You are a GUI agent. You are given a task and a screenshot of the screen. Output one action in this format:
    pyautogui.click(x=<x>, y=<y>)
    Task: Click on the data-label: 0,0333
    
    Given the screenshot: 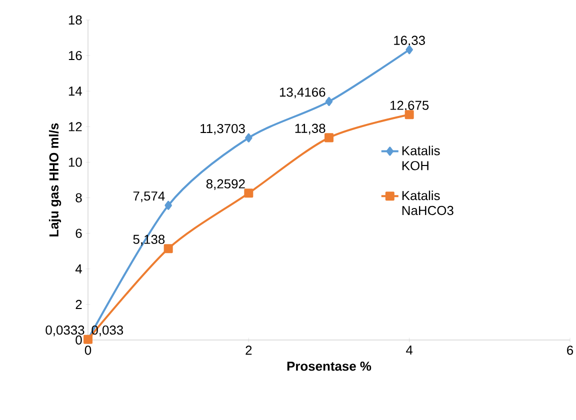 What is the action you would take?
    pyautogui.click(x=65, y=331)
    